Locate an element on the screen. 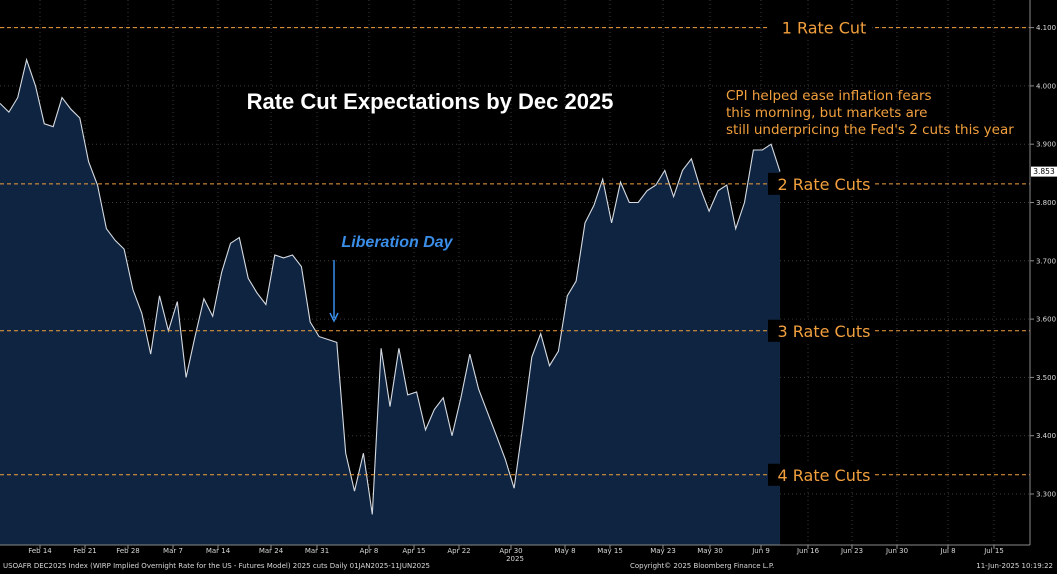 Image resolution: width=1057 pixels, height=574 pixels. x-tick-label: May 8 is located at coordinates (564, 551).